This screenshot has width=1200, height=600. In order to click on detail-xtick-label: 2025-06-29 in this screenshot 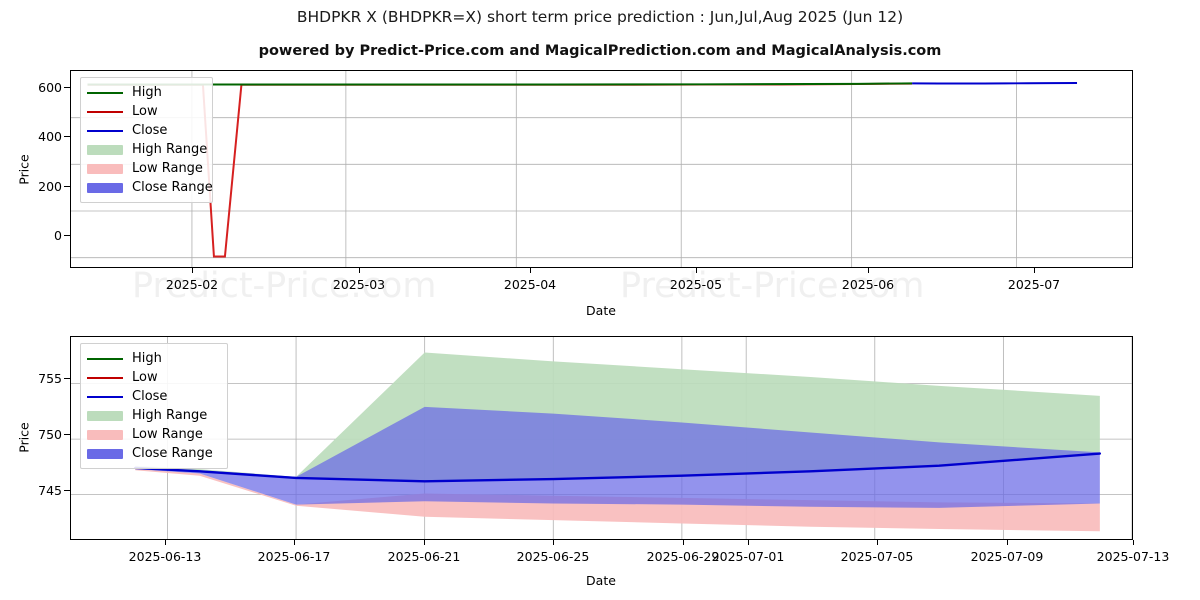, I will do `click(683, 556)`.